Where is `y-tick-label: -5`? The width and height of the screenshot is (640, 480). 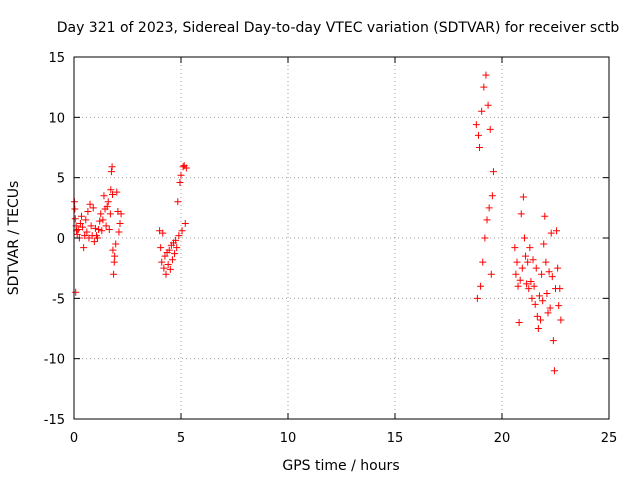
y-tick-label: -5 is located at coordinates (58, 299).